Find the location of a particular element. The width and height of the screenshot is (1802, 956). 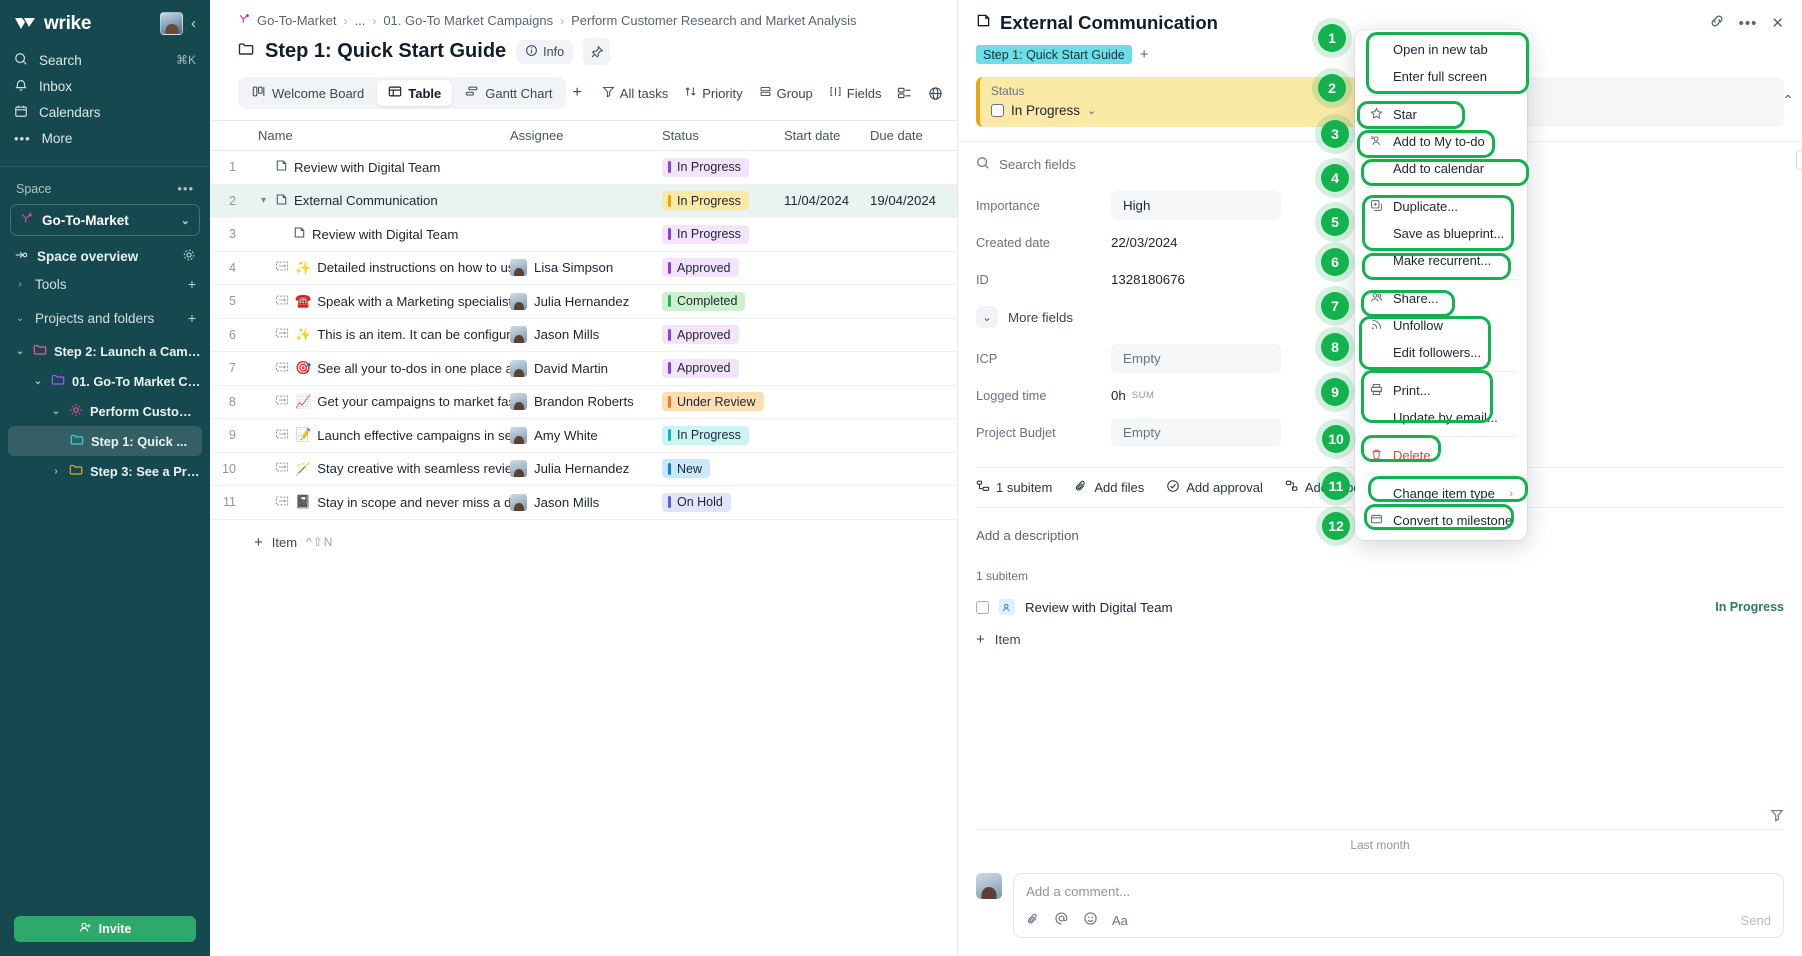

field-project-budjet: Project Budjet Empty is located at coordinates (1178, 432).